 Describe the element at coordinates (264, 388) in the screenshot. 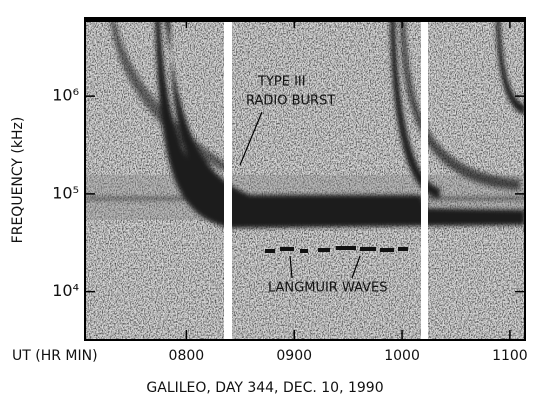

I see `subtitle: GALILEO, DAY 344, DEC. 10, 1990` at that location.